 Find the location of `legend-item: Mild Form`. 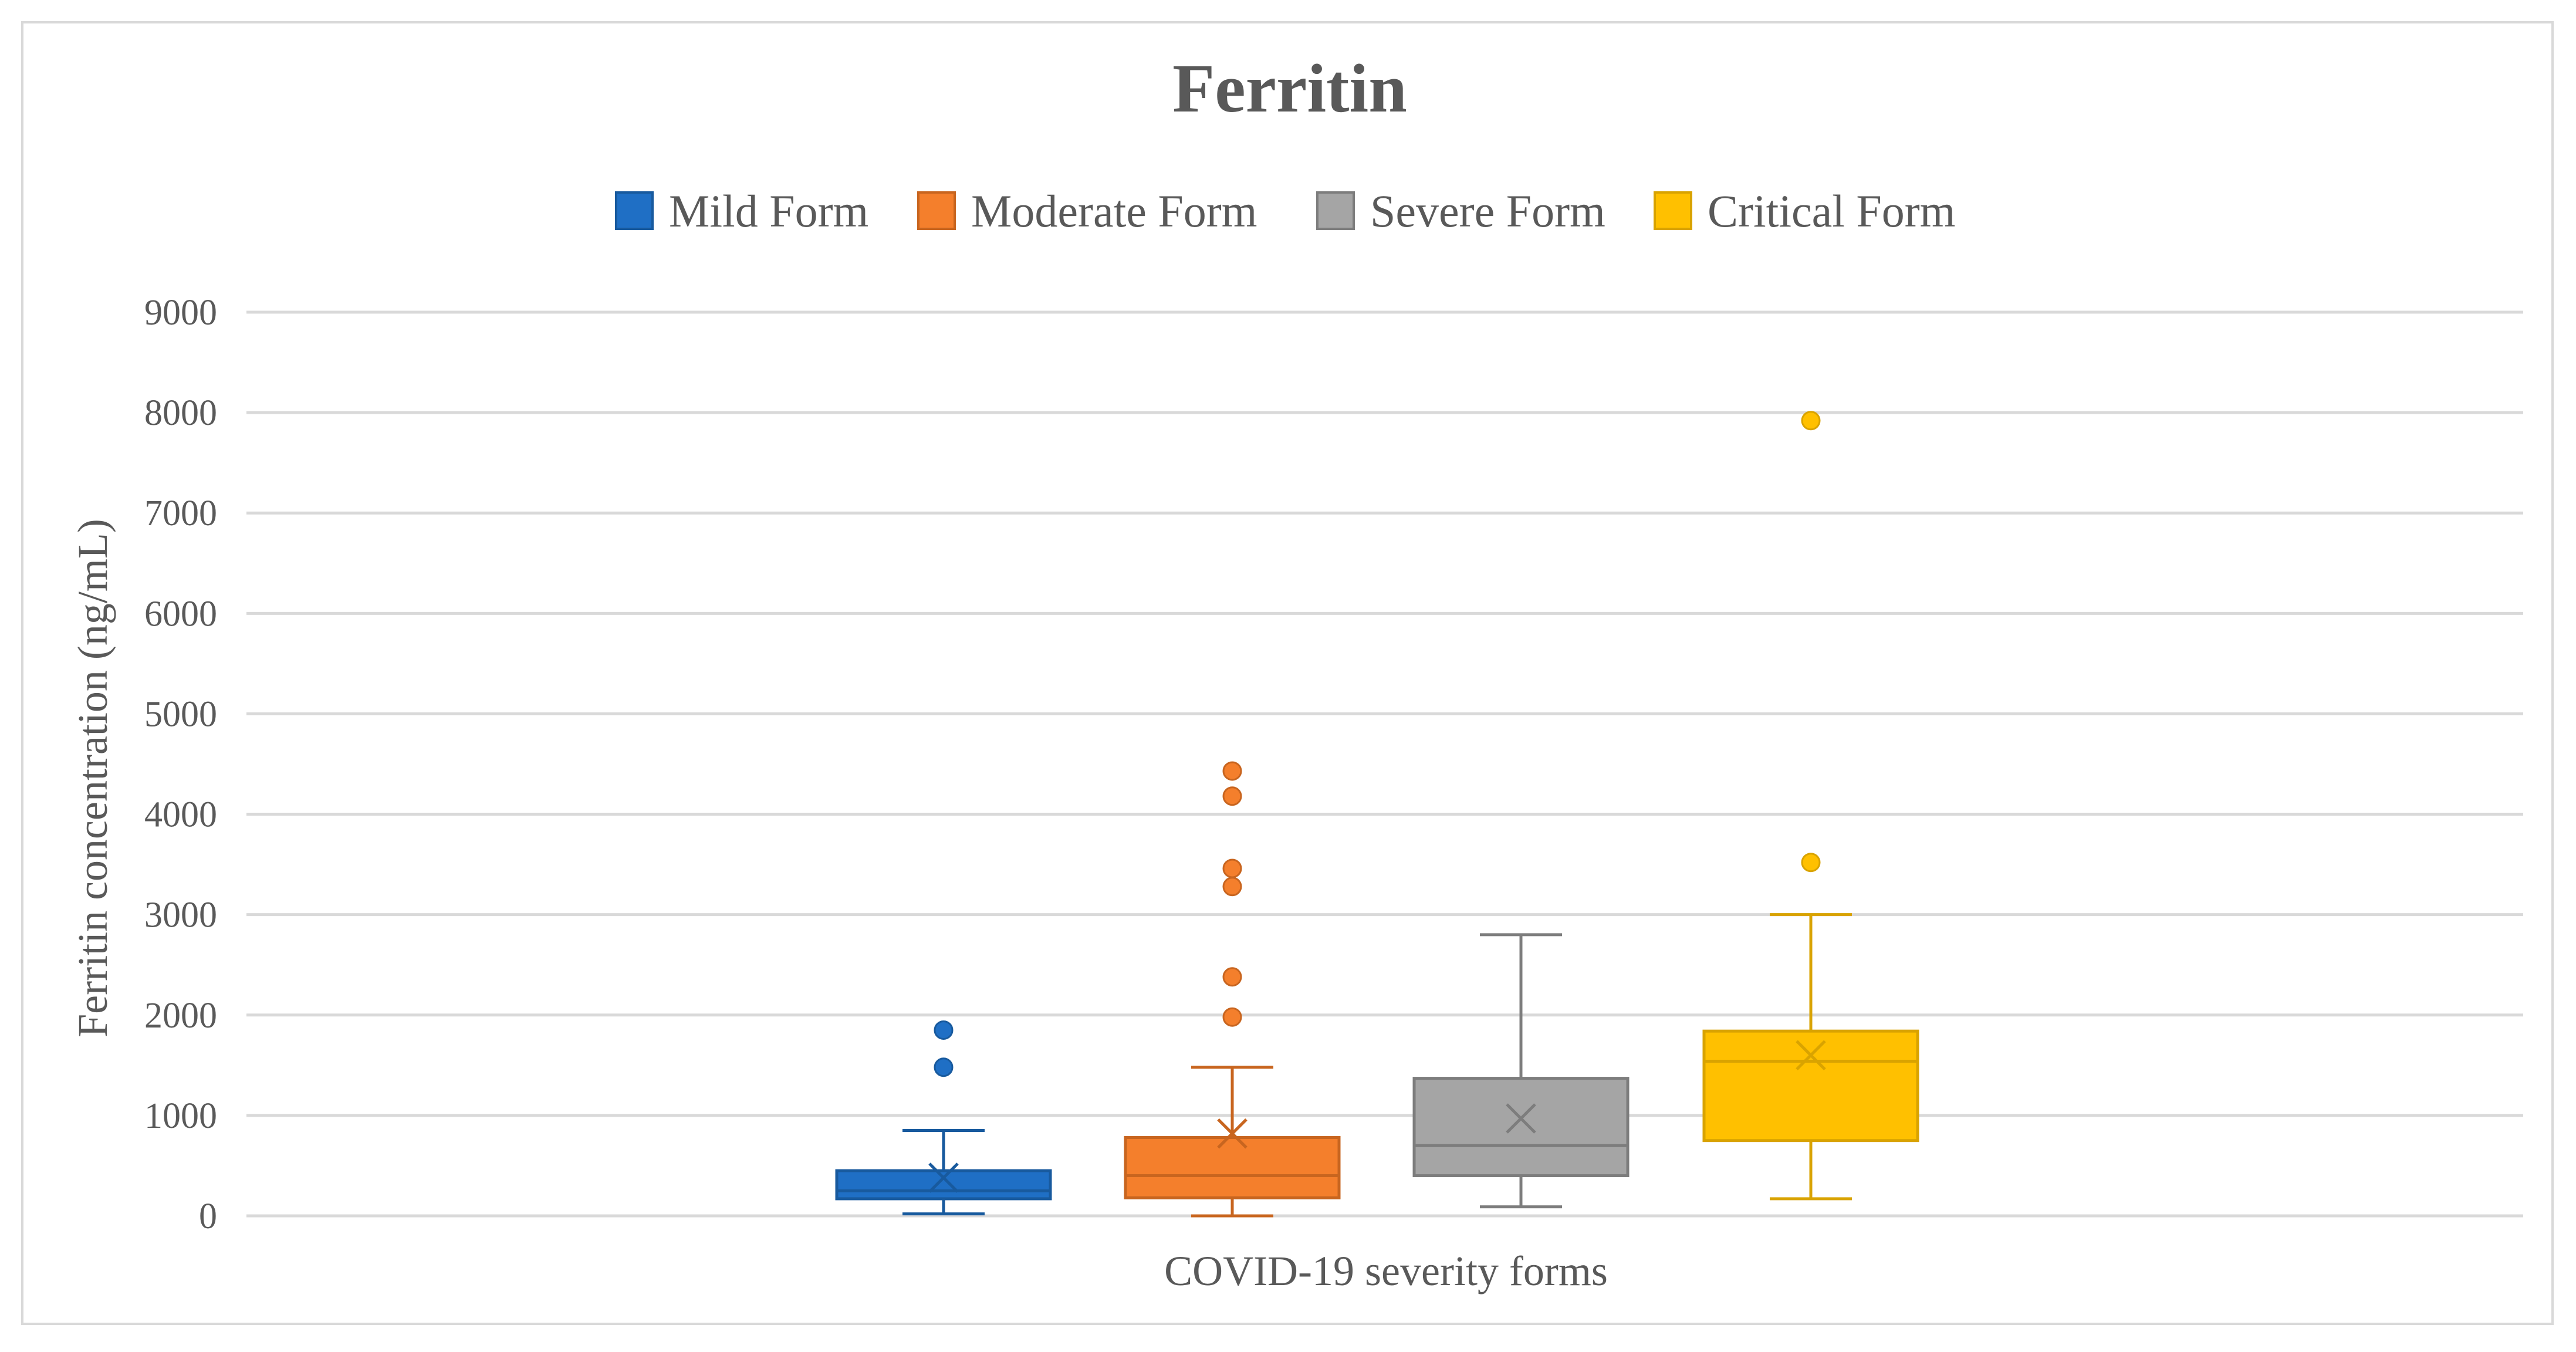

legend-item: Mild Form is located at coordinates (741, 210).